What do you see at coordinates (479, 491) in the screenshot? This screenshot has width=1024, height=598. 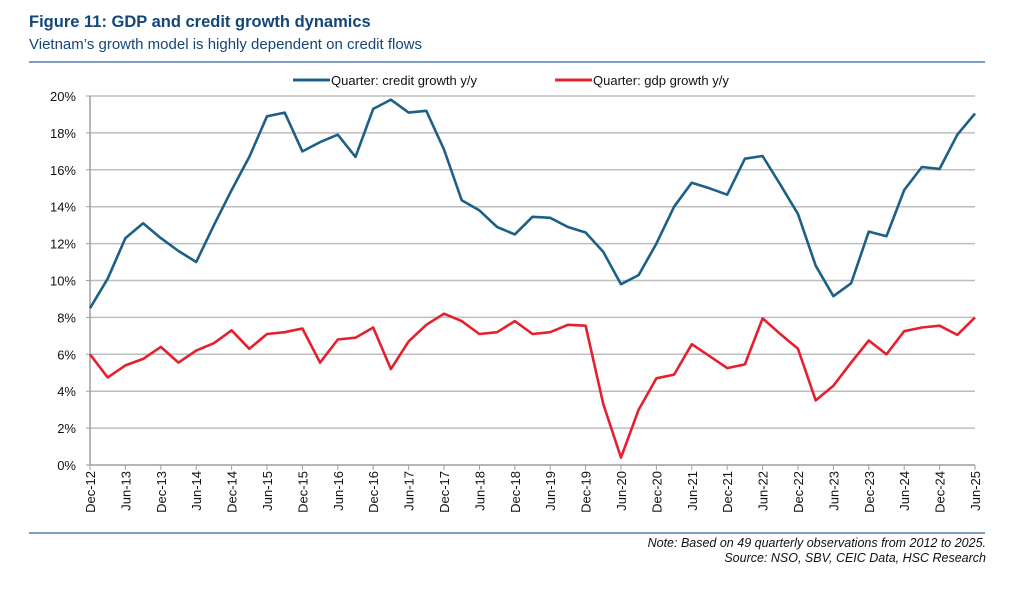 I see `x-tick-label: Jun-18` at bounding box center [479, 491].